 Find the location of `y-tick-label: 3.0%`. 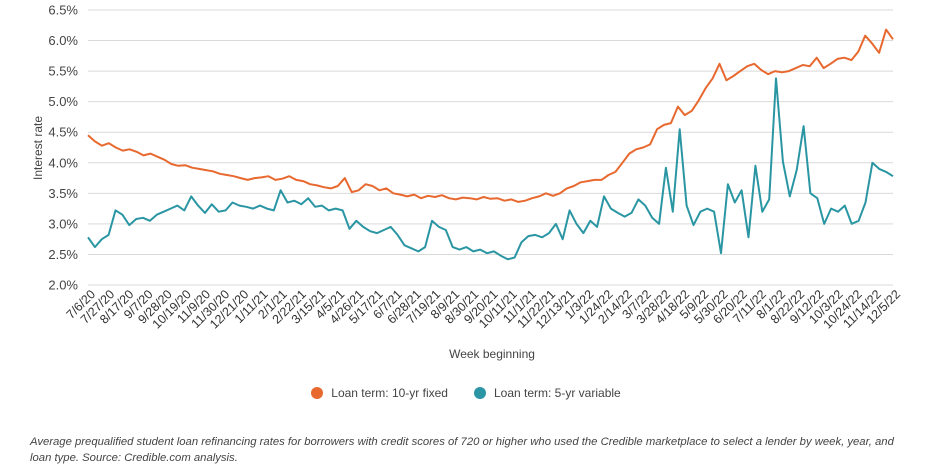

y-tick-label: 3.0% is located at coordinates (63, 223).